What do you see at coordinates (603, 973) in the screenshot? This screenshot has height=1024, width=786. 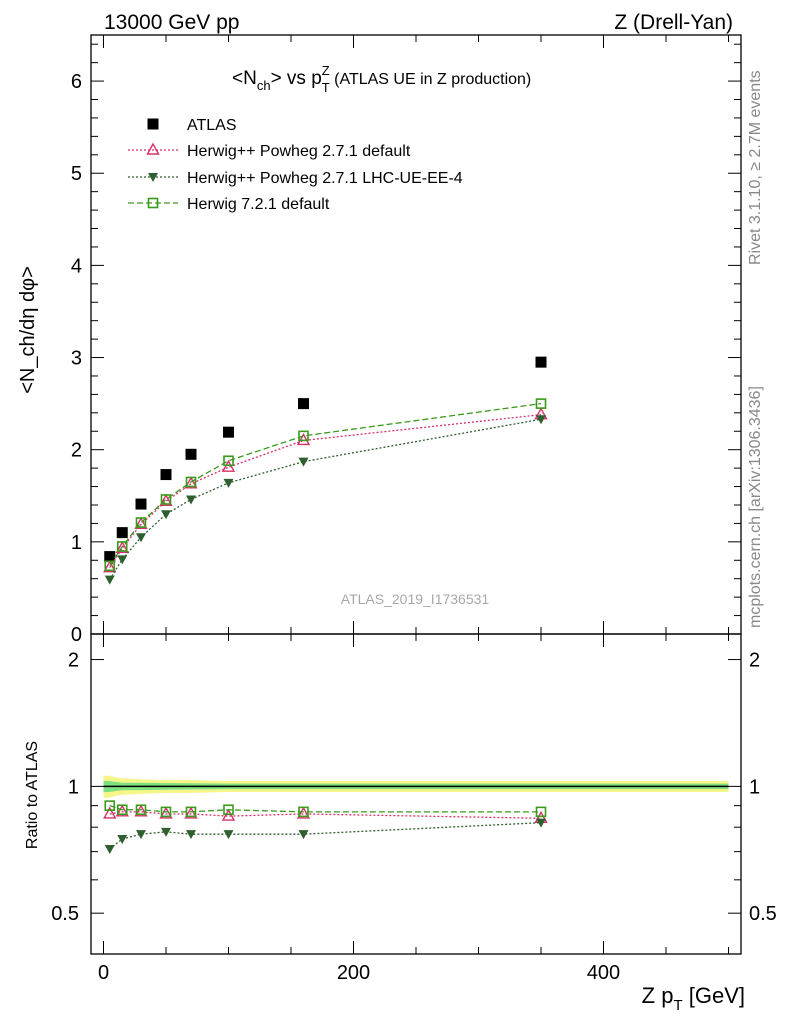 I see `x-tick-label: 400` at bounding box center [603, 973].